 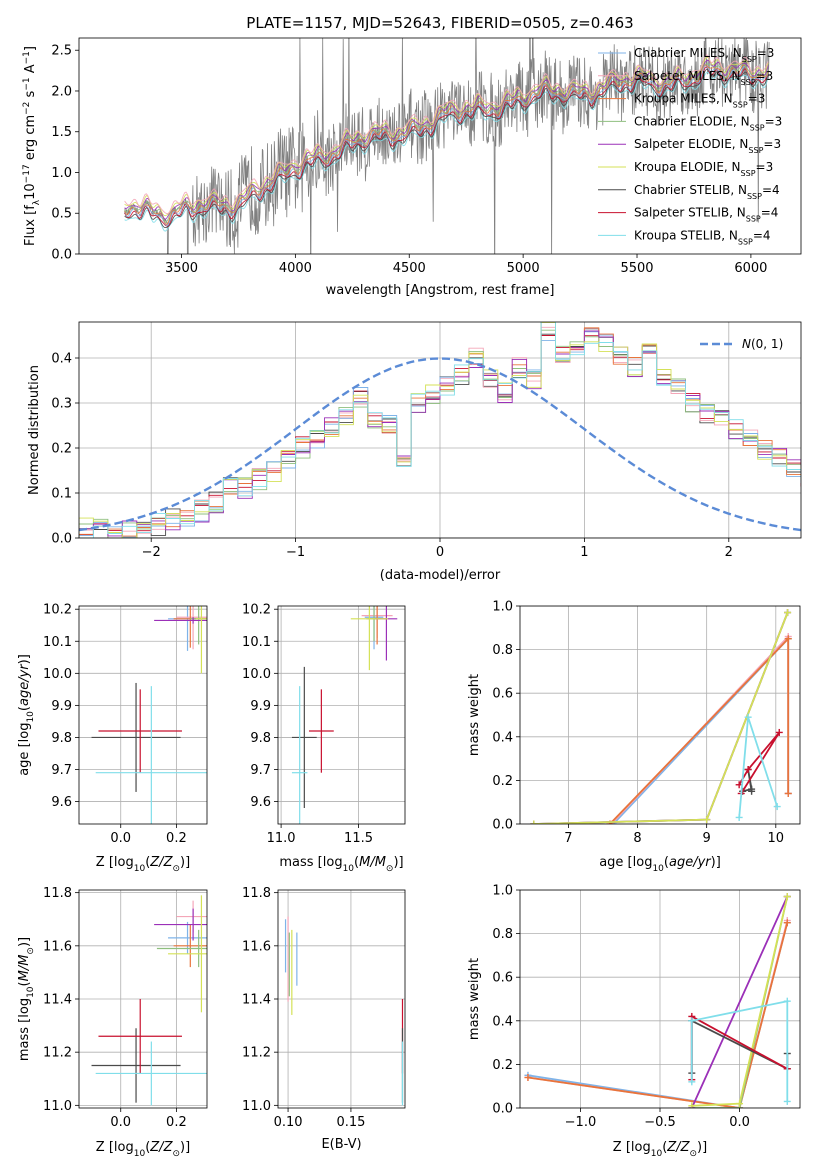 What do you see at coordinates (61, 404) in the screenshot?
I see `y-tick-label: 0.3` at bounding box center [61, 404].